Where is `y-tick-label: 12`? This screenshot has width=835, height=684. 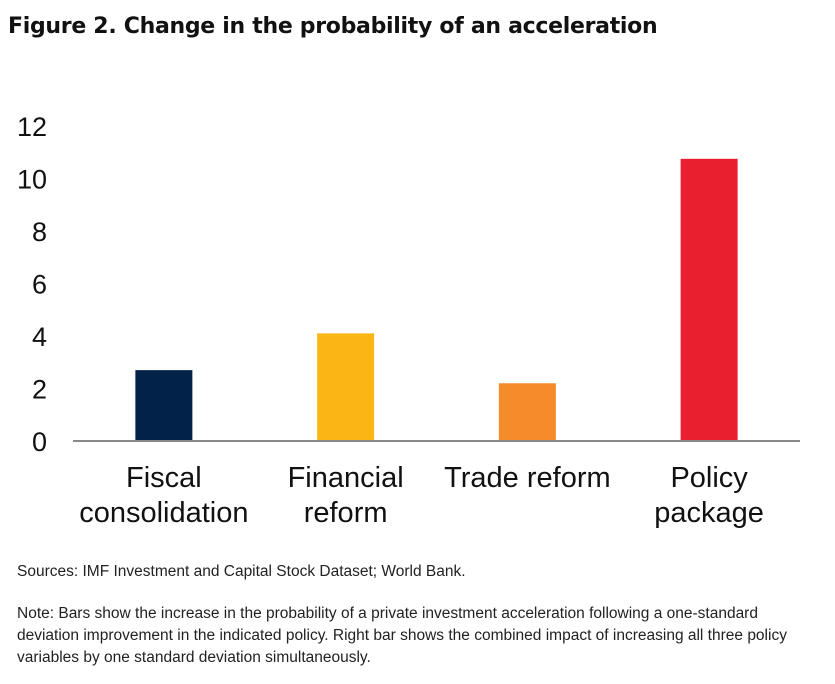
y-tick-label: 12 is located at coordinates (32, 127).